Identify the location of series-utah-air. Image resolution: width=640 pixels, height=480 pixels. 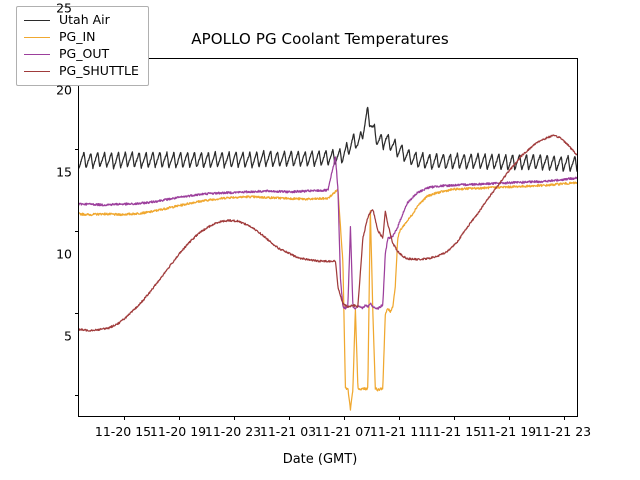
(328, 139).